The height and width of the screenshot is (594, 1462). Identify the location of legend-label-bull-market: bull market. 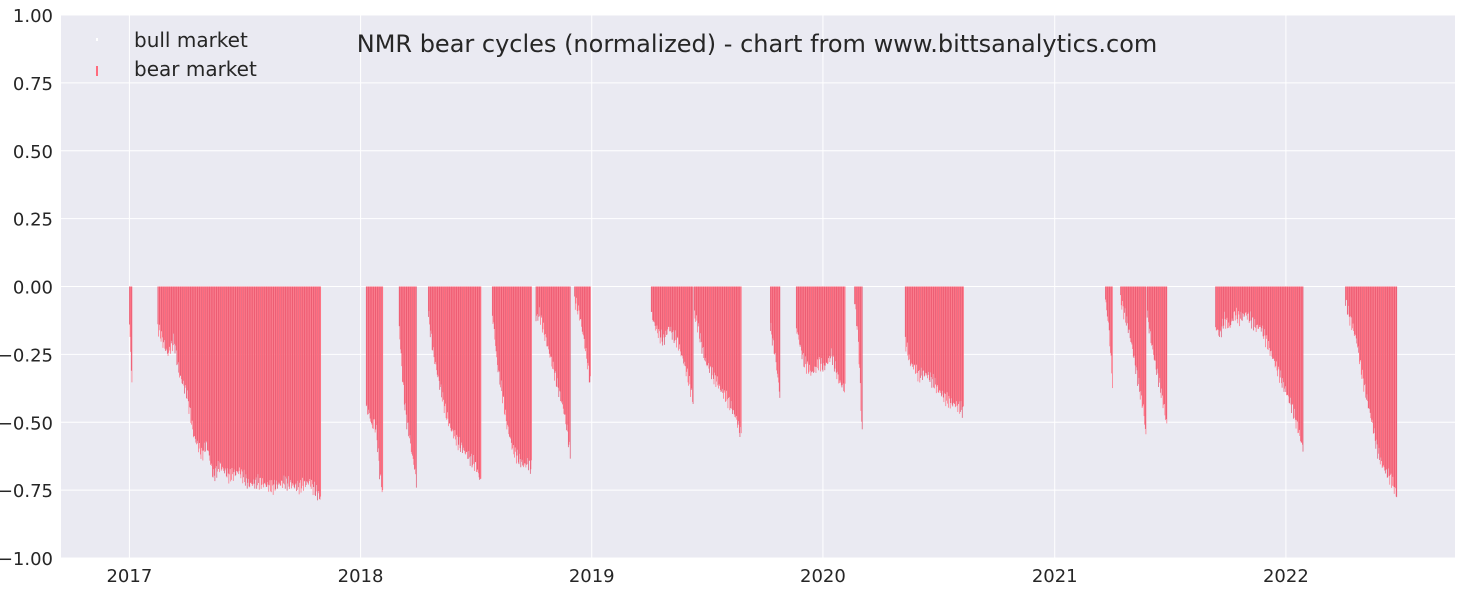
(191, 40).